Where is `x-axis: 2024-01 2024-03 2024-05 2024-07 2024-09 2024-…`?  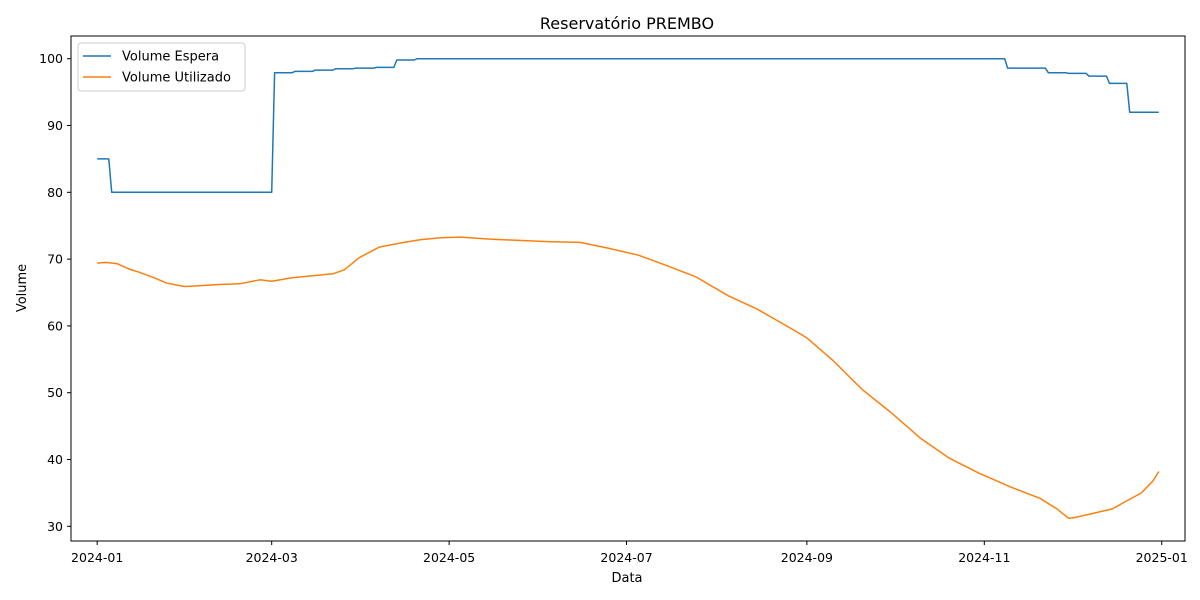
x-axis: 2024-01 2024-03 2024-05 2024-07 2024-09 2024-… is located at coordinates (629, 553).